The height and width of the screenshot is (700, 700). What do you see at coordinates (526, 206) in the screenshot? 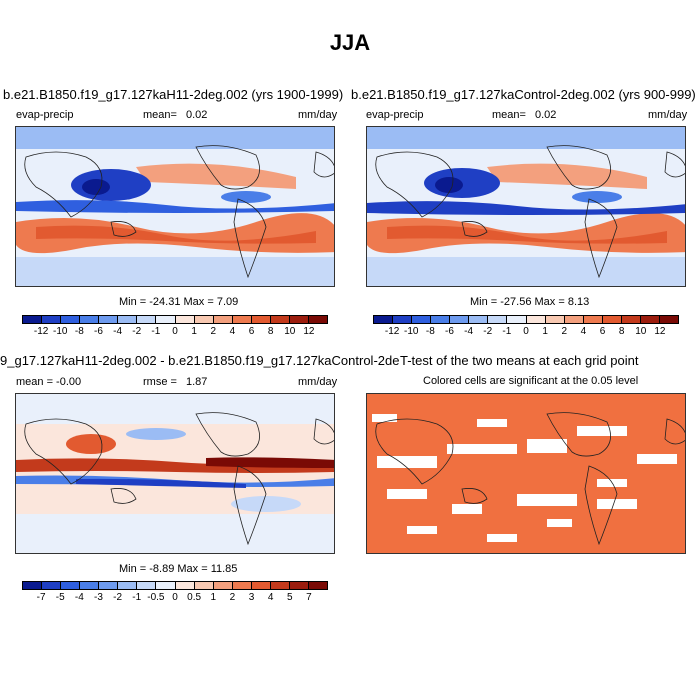
I see `panel2-map` at bounding box center [526, 206].